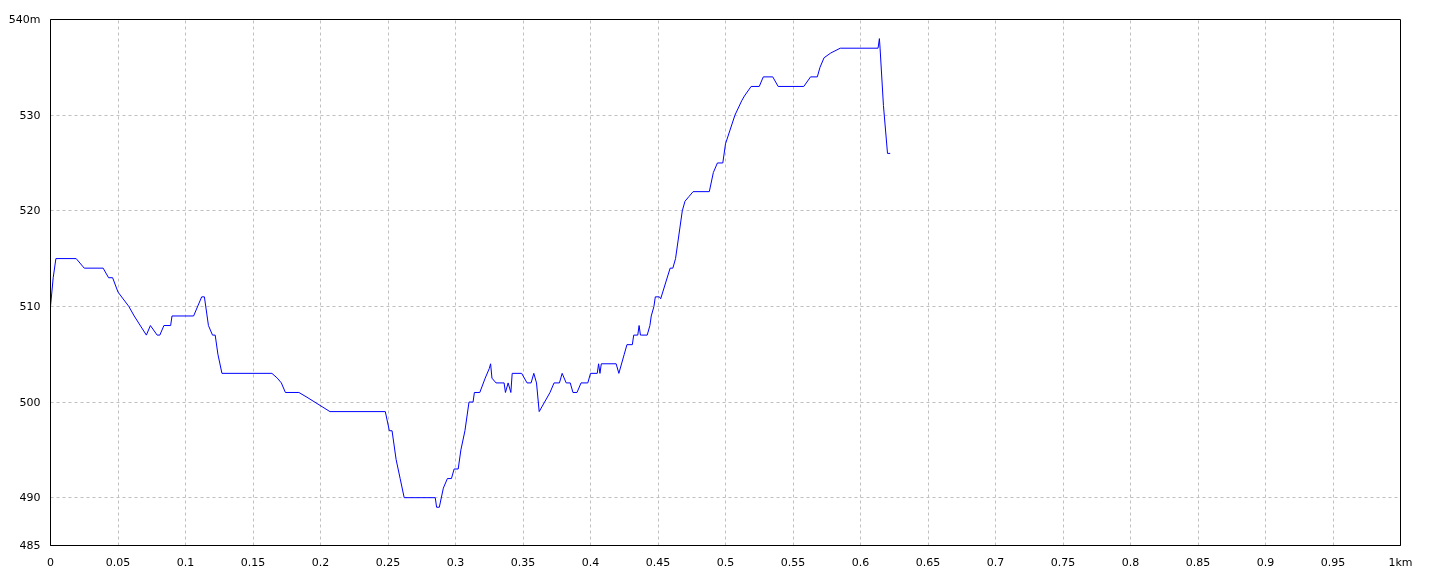 Image resolution: width=1440 pixels, height=576 pixels. I want to click on x-tick-label: 0.3, so click(455, 562).